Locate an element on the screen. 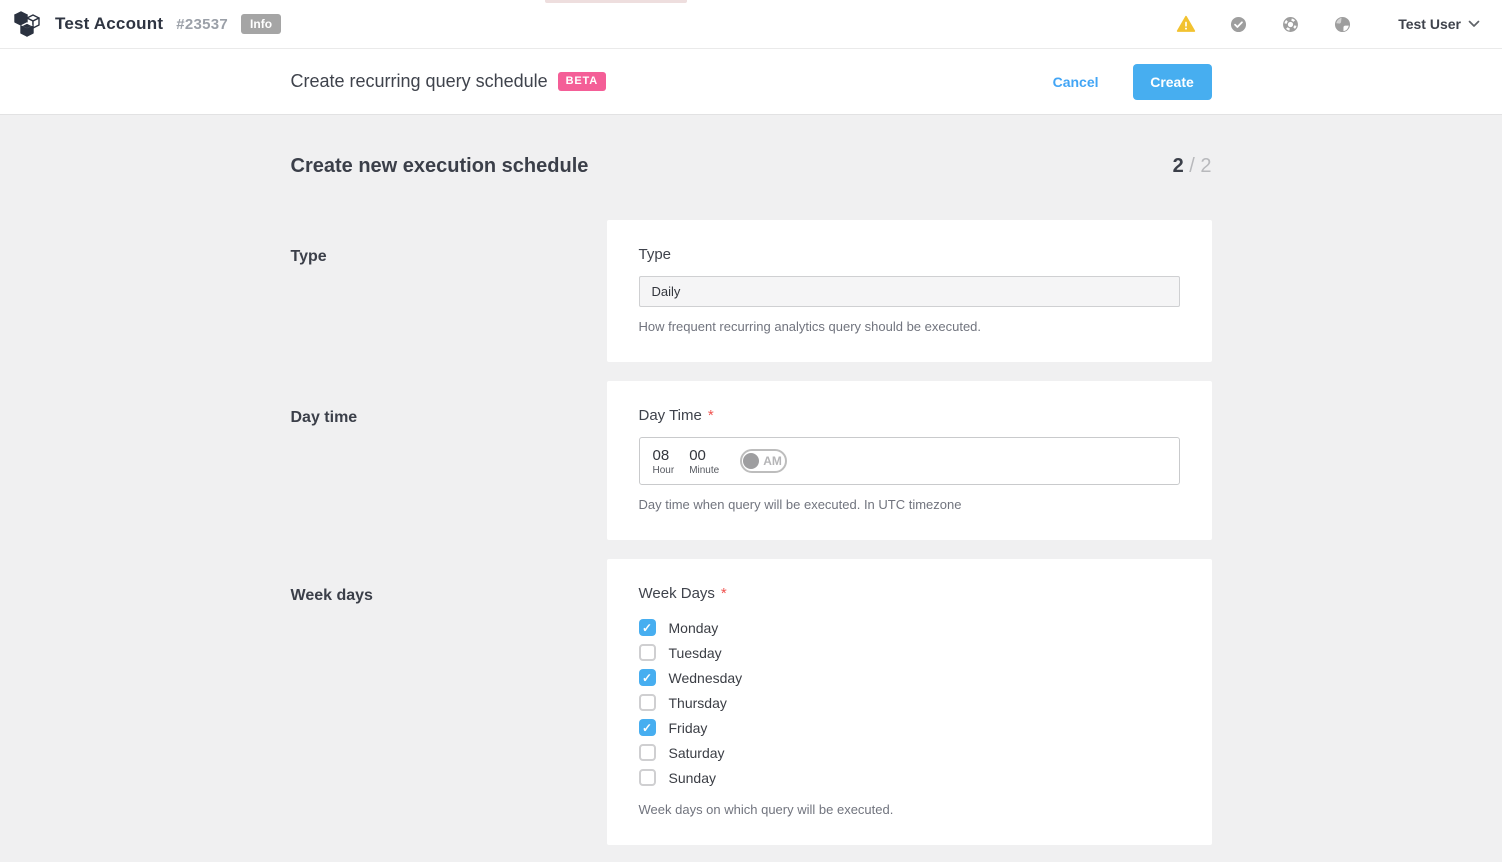 Image resolution: width=1502 pixels, height=862 pixels. user-menu: Test User is located at coordinates (1439, 24).